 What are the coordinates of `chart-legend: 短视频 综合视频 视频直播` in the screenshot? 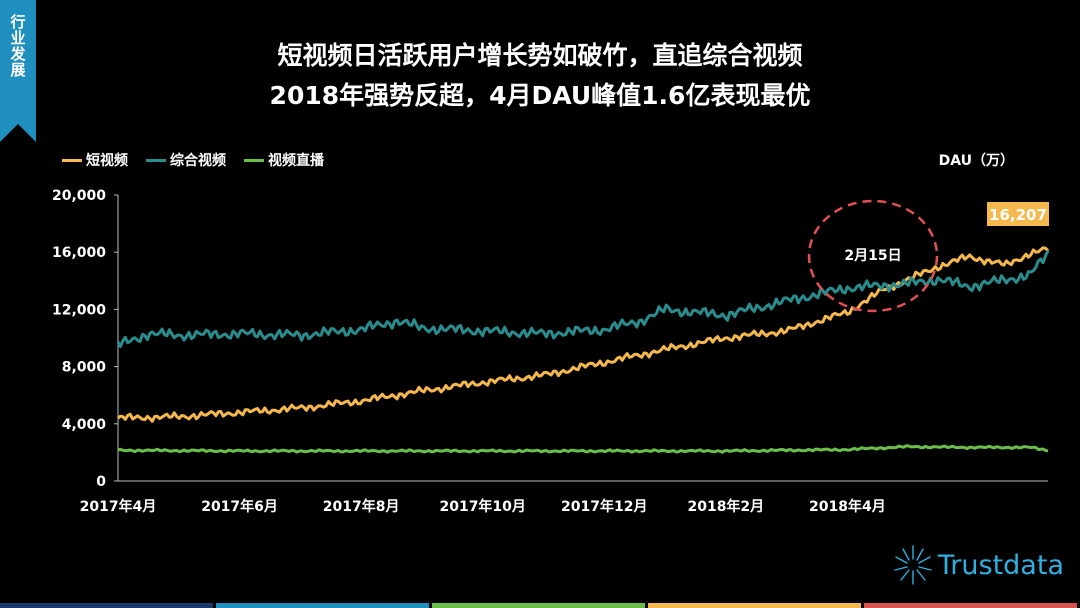 It's located at (193, 160).